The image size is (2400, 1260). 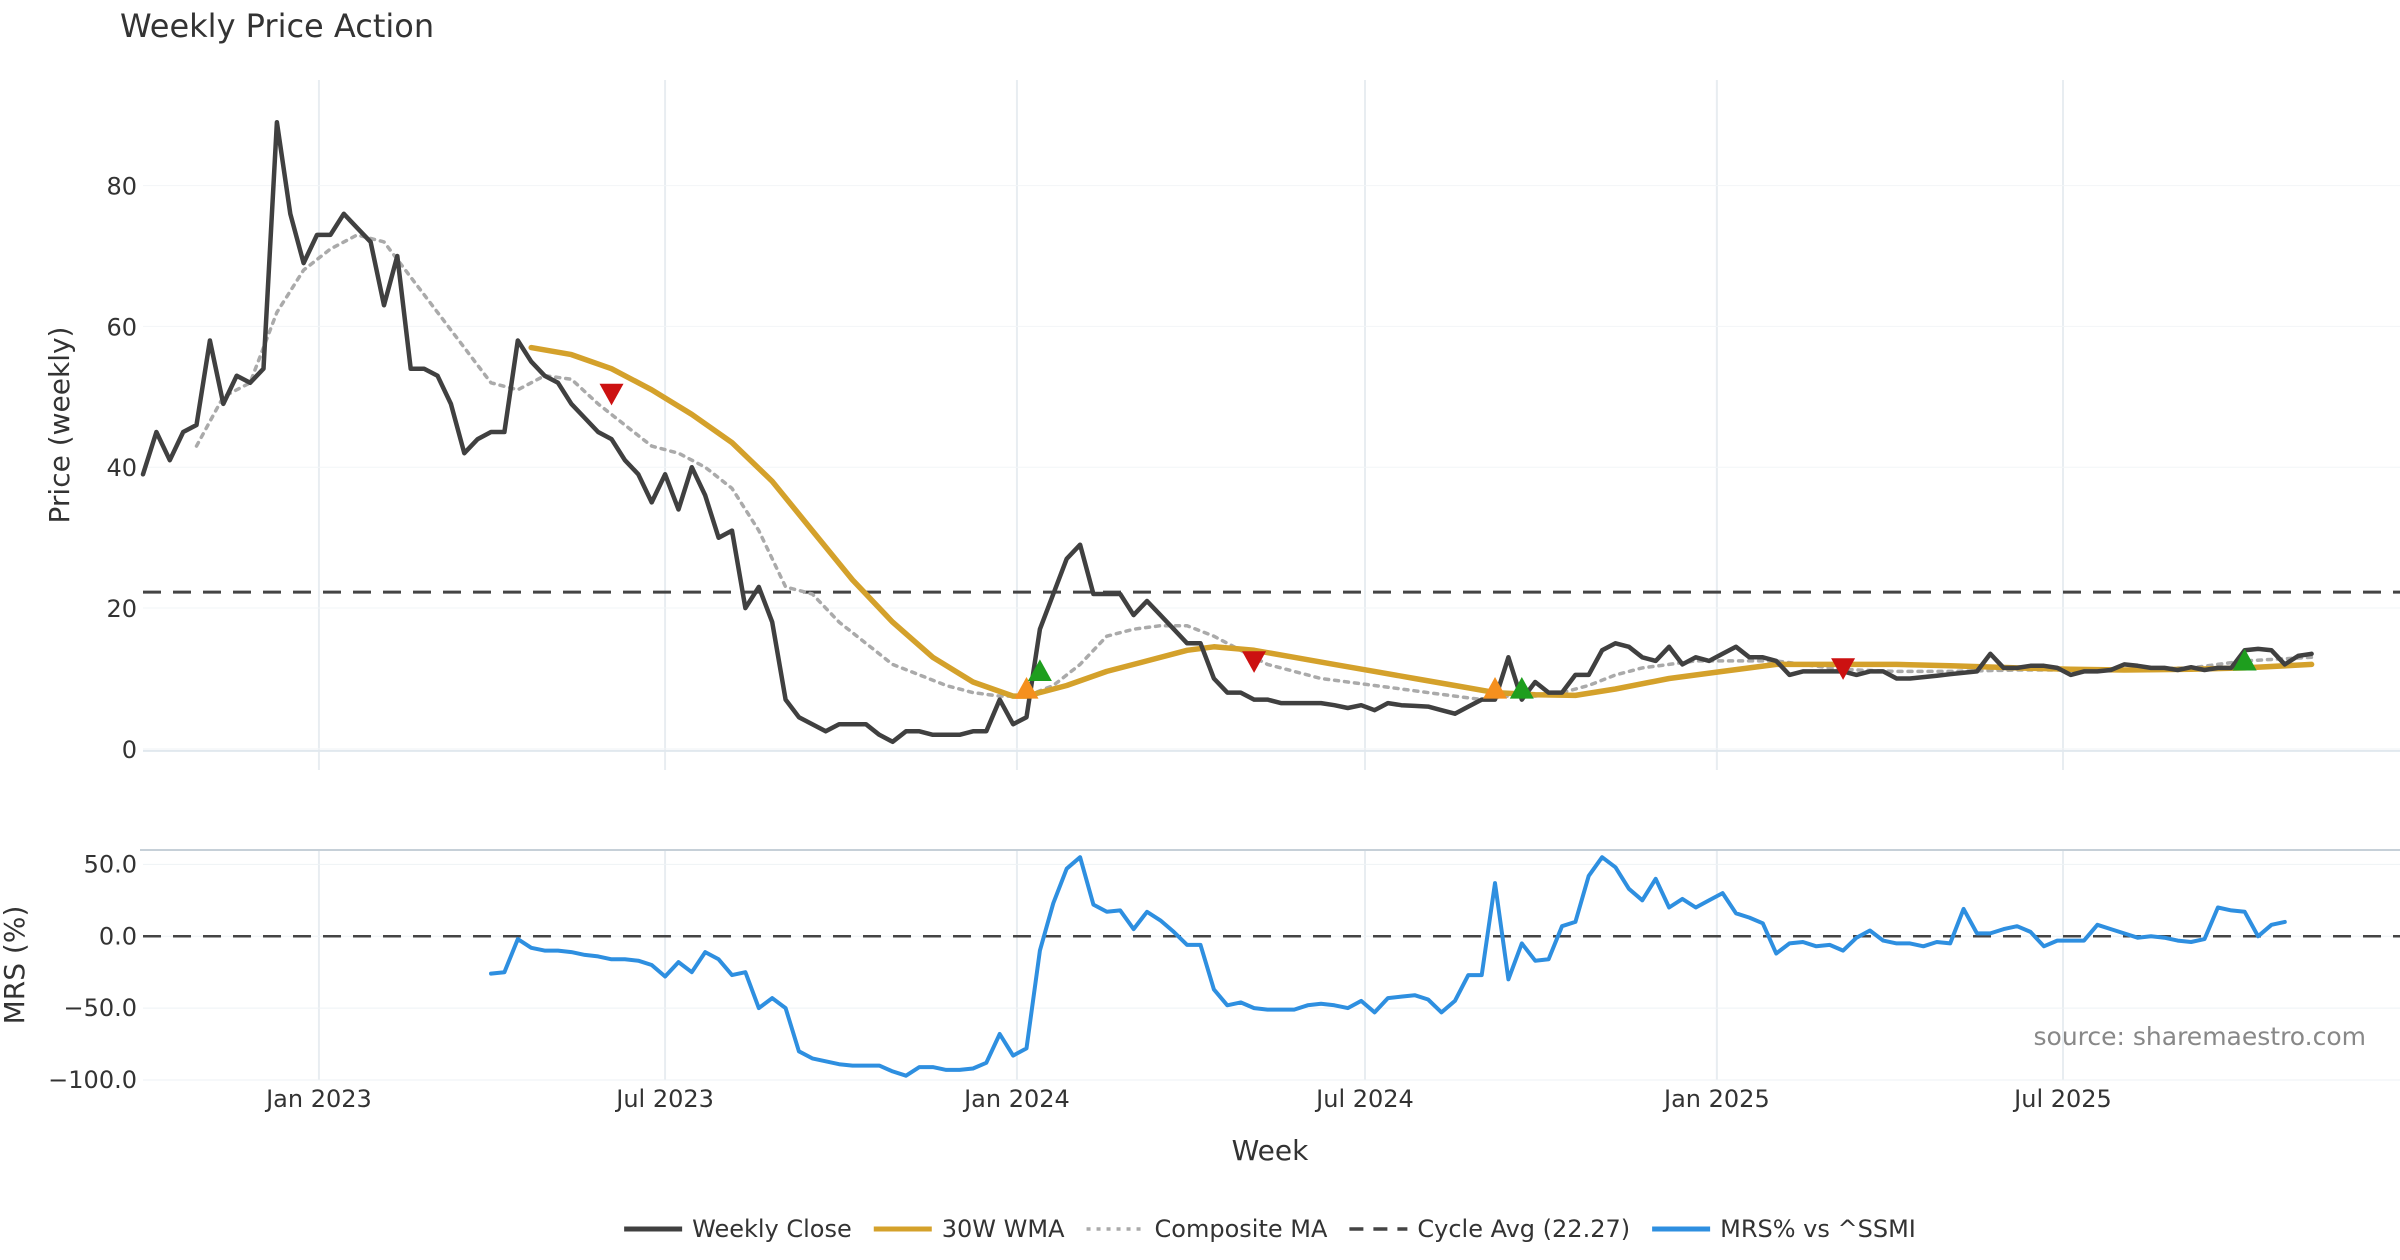 I want to click on price-y-tick-label: 20, so click(x=121, y=609).